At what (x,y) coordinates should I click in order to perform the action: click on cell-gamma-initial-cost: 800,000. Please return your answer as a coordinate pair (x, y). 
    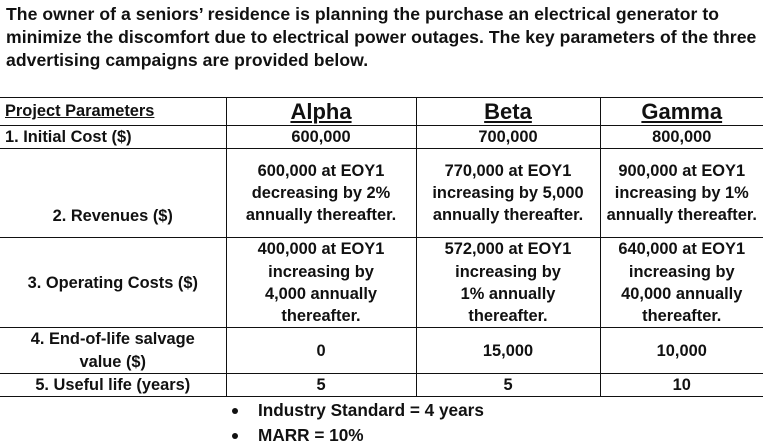
    Looking at the image, I should click on (681, 137).